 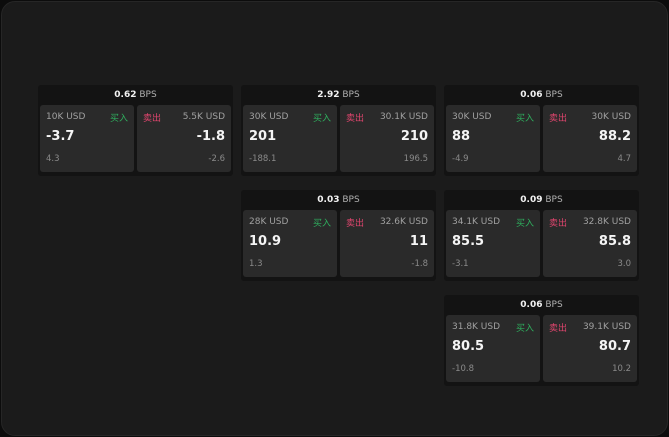 I want to click on ask-price: 80.7, so click(x=614, y=346).